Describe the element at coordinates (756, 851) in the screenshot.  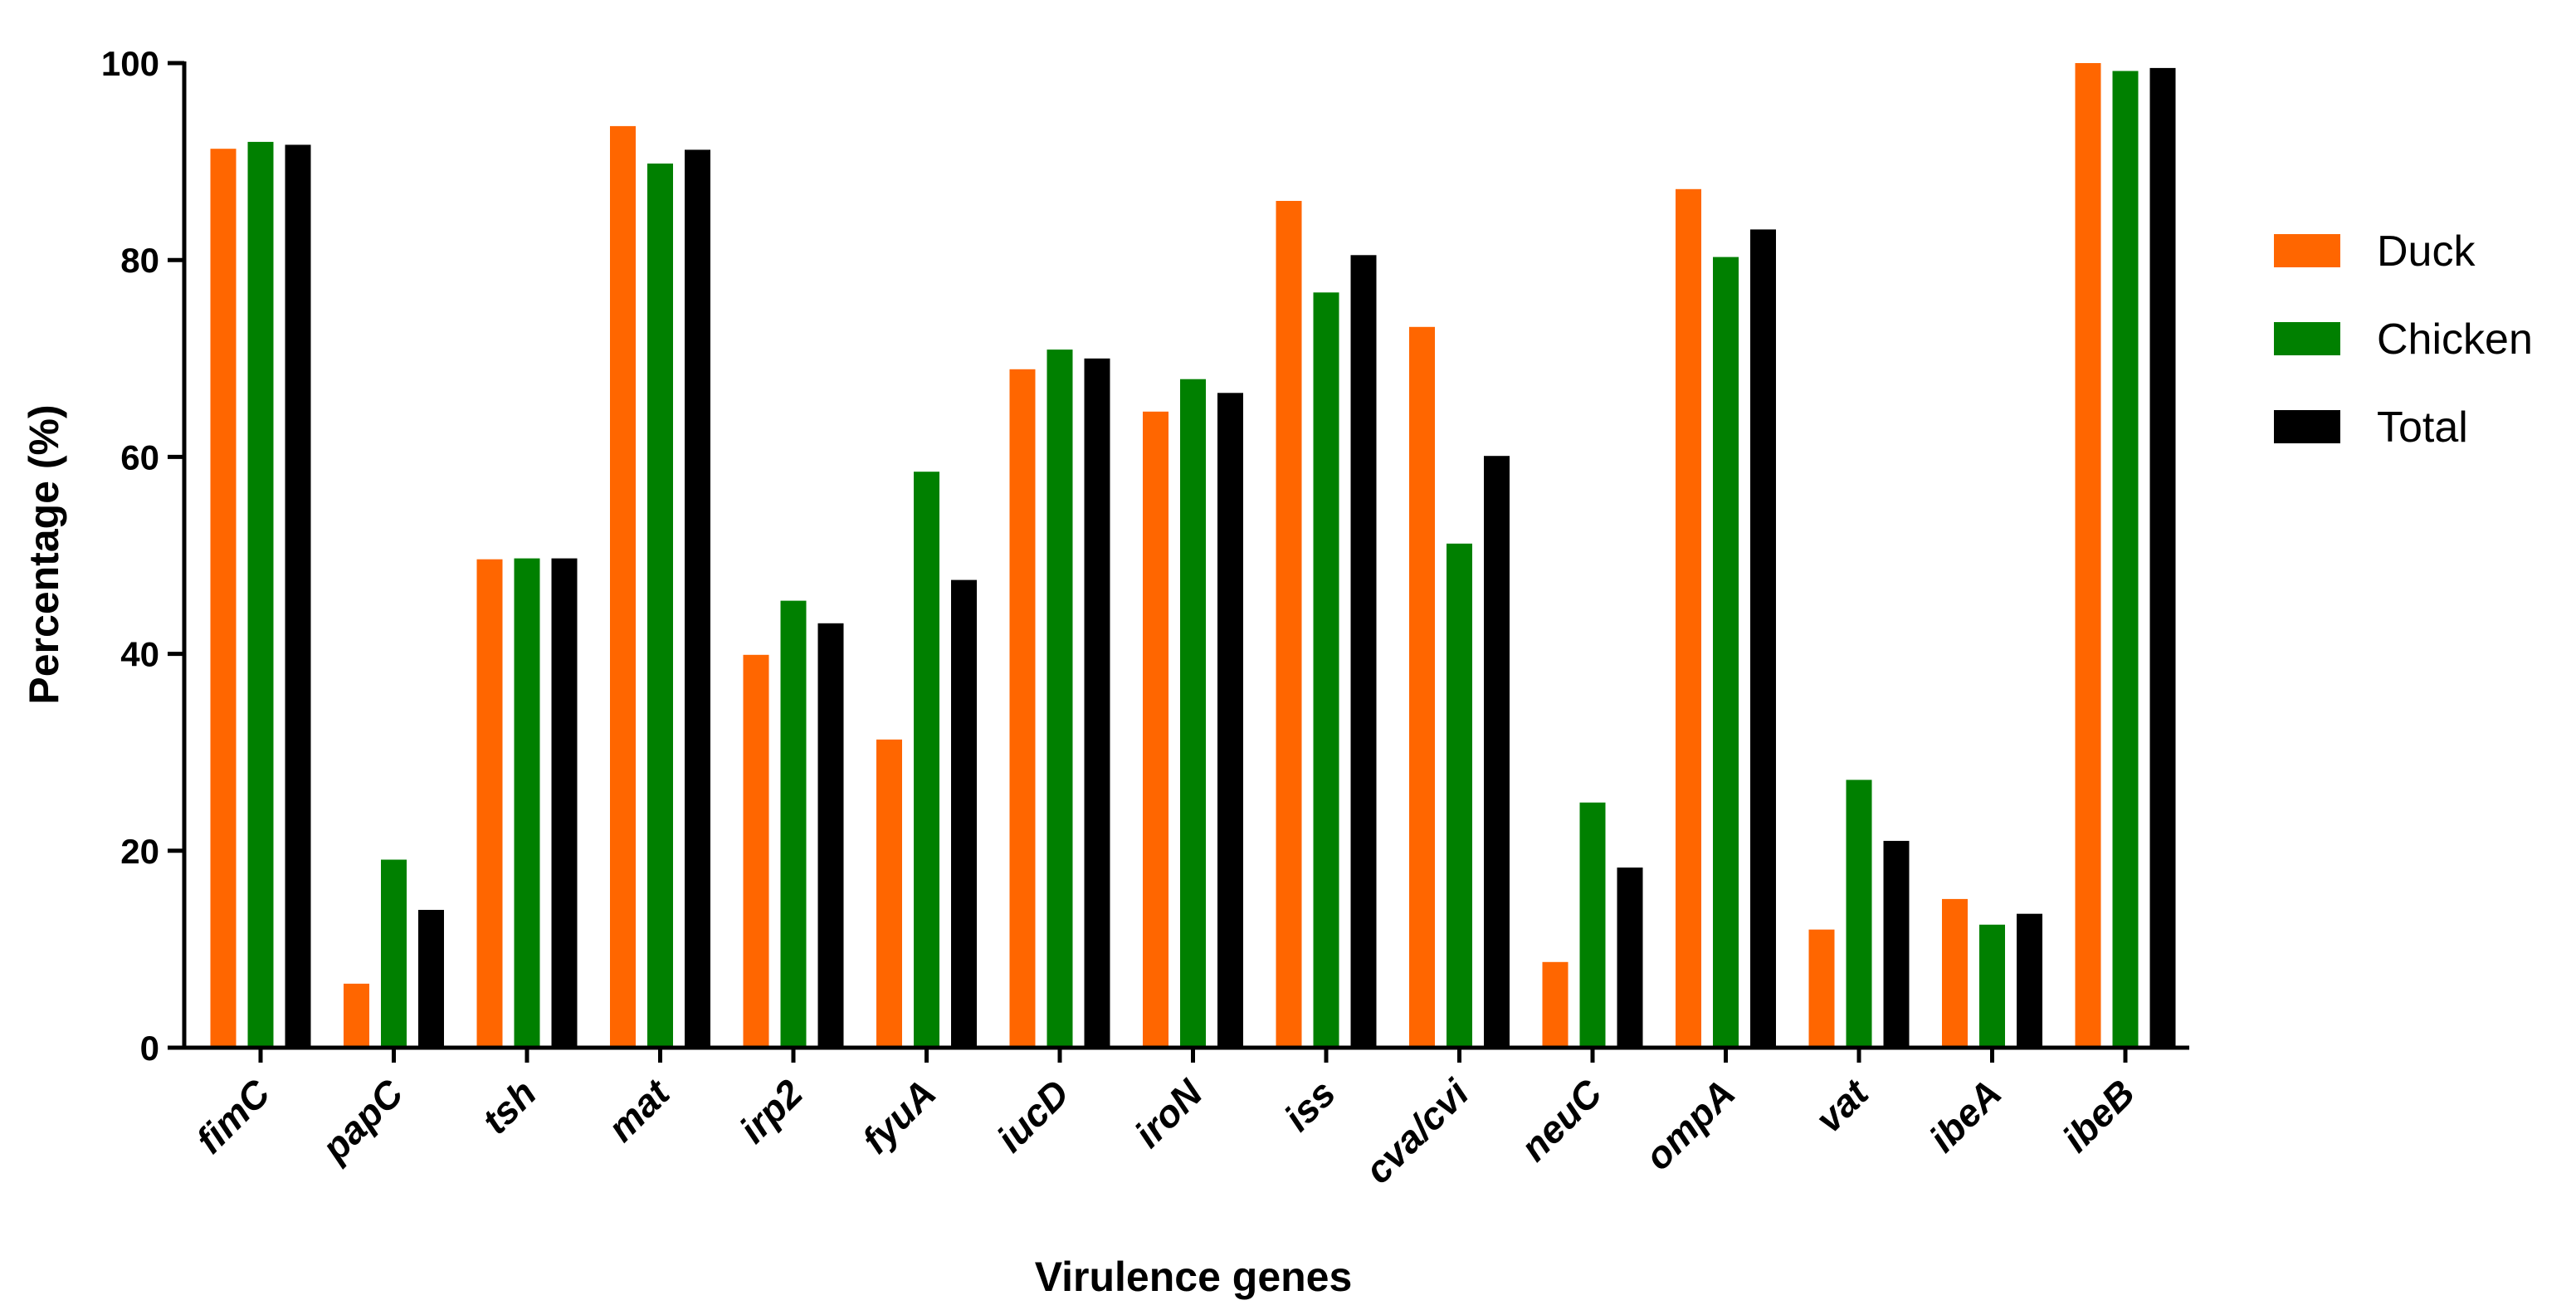
I see `bar-duck-irp2` at that location.